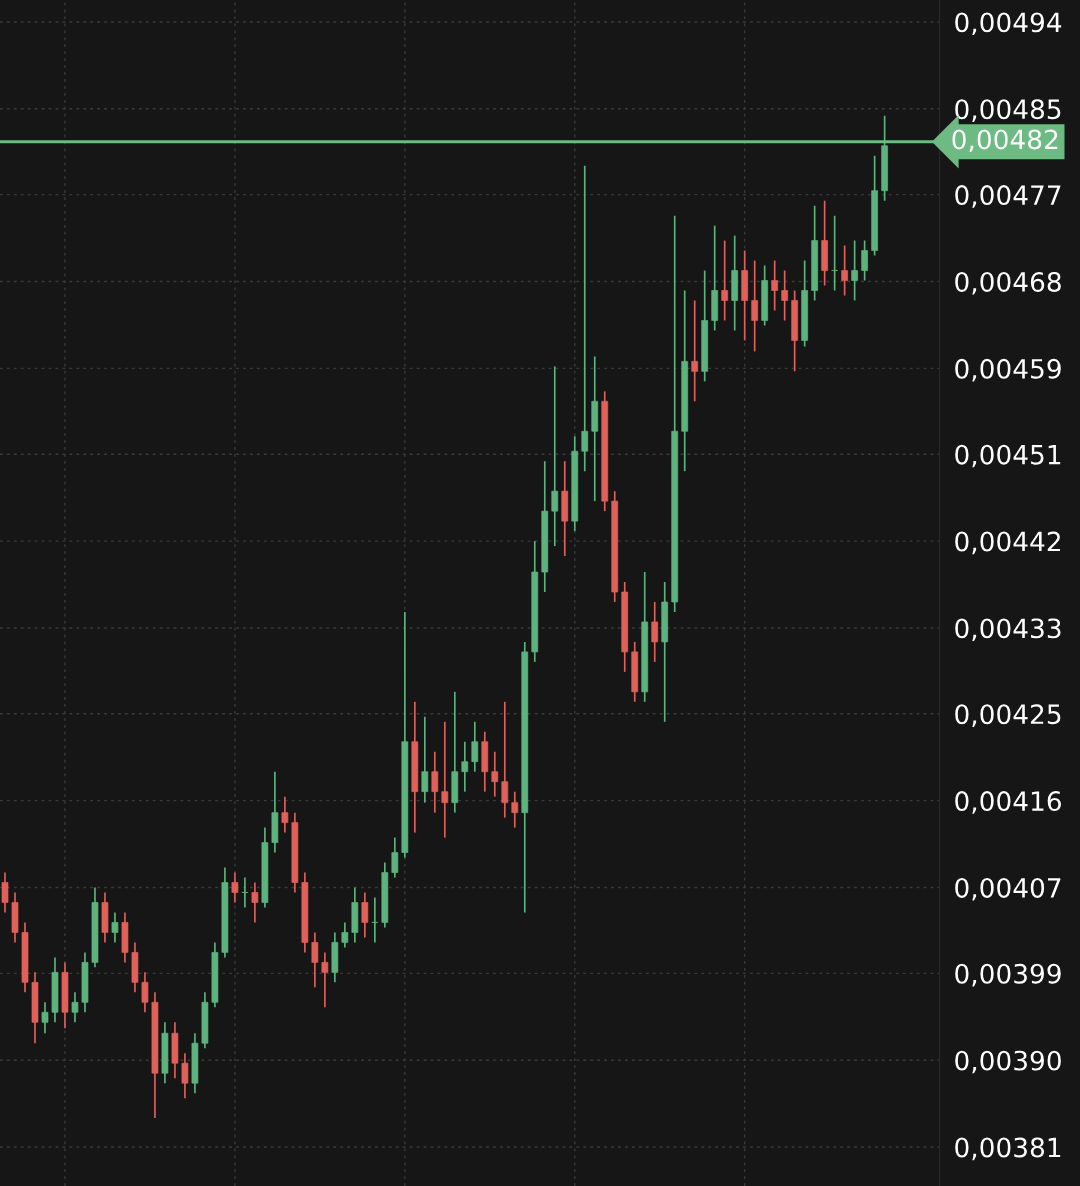 Image resolution: width=1080 pixels, height=1186 pixels. I want to click on y-tick-label: 0,00390, so click(1008, 1062).